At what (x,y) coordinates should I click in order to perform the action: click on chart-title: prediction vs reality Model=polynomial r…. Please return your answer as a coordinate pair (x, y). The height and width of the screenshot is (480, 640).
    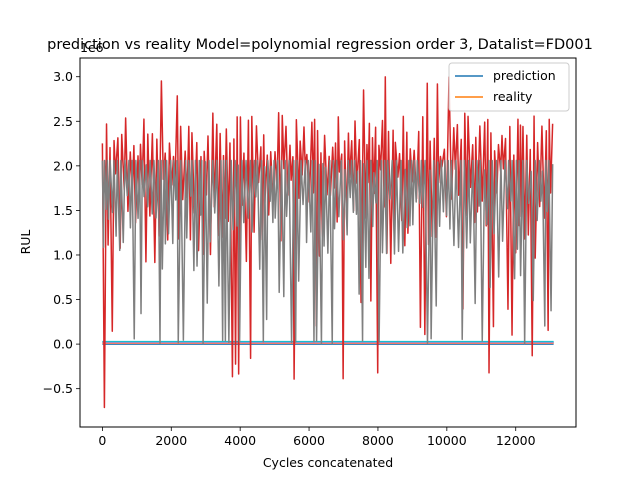
    Looking at the image, I should click on (320, 45).